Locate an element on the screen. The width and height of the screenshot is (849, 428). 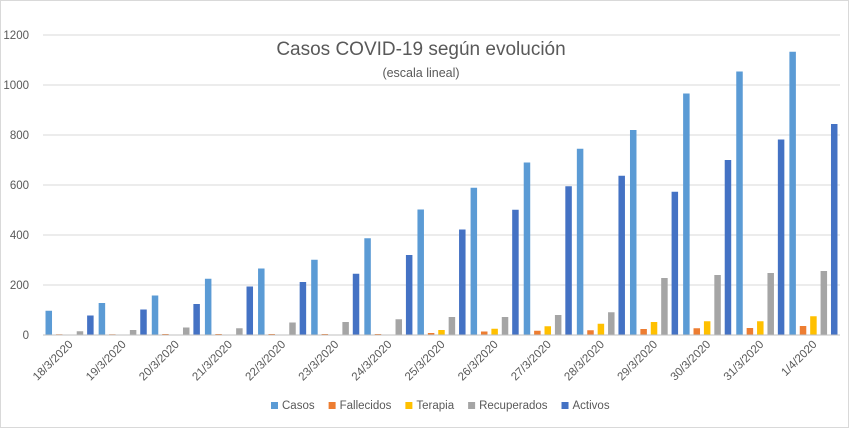
x-tick-label: 19/3/2020 is located at coordinates (106, 361).